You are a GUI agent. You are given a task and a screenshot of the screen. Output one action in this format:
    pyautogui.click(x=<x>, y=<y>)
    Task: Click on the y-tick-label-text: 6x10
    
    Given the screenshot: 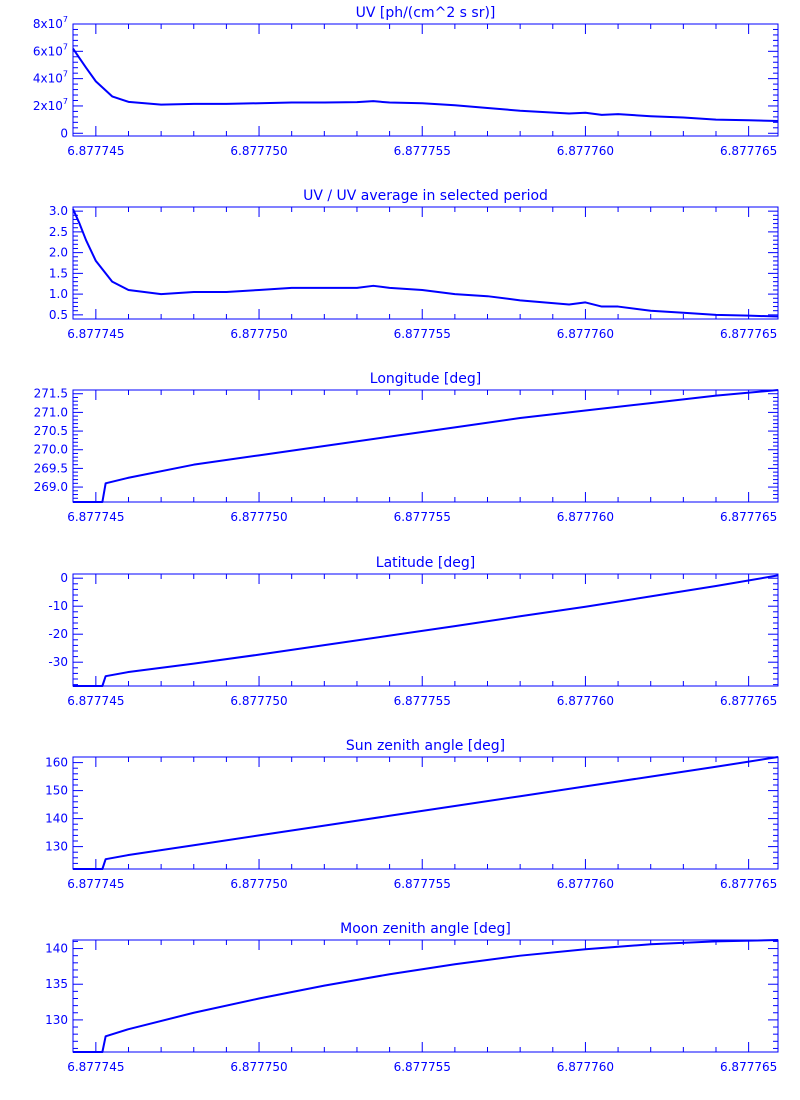 What is the action you would take?
    pyautogui.click(x=48, y=51)
    